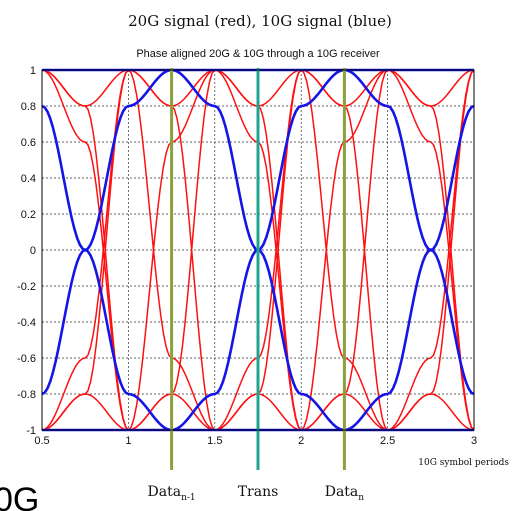 This screenshot has width=512, height=511. Describe the element at coordinates (19, 496) in the screenshot. I see `corner-text: 0G` at that location.